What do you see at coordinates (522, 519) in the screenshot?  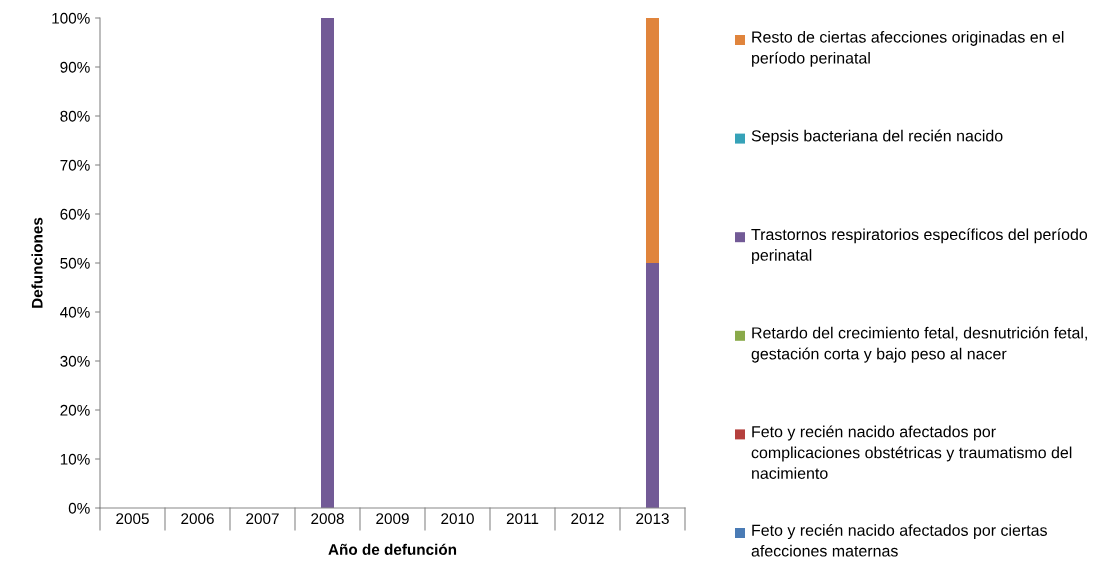 I see `x-tick-label: 2011` at bounding box center [522, 519].